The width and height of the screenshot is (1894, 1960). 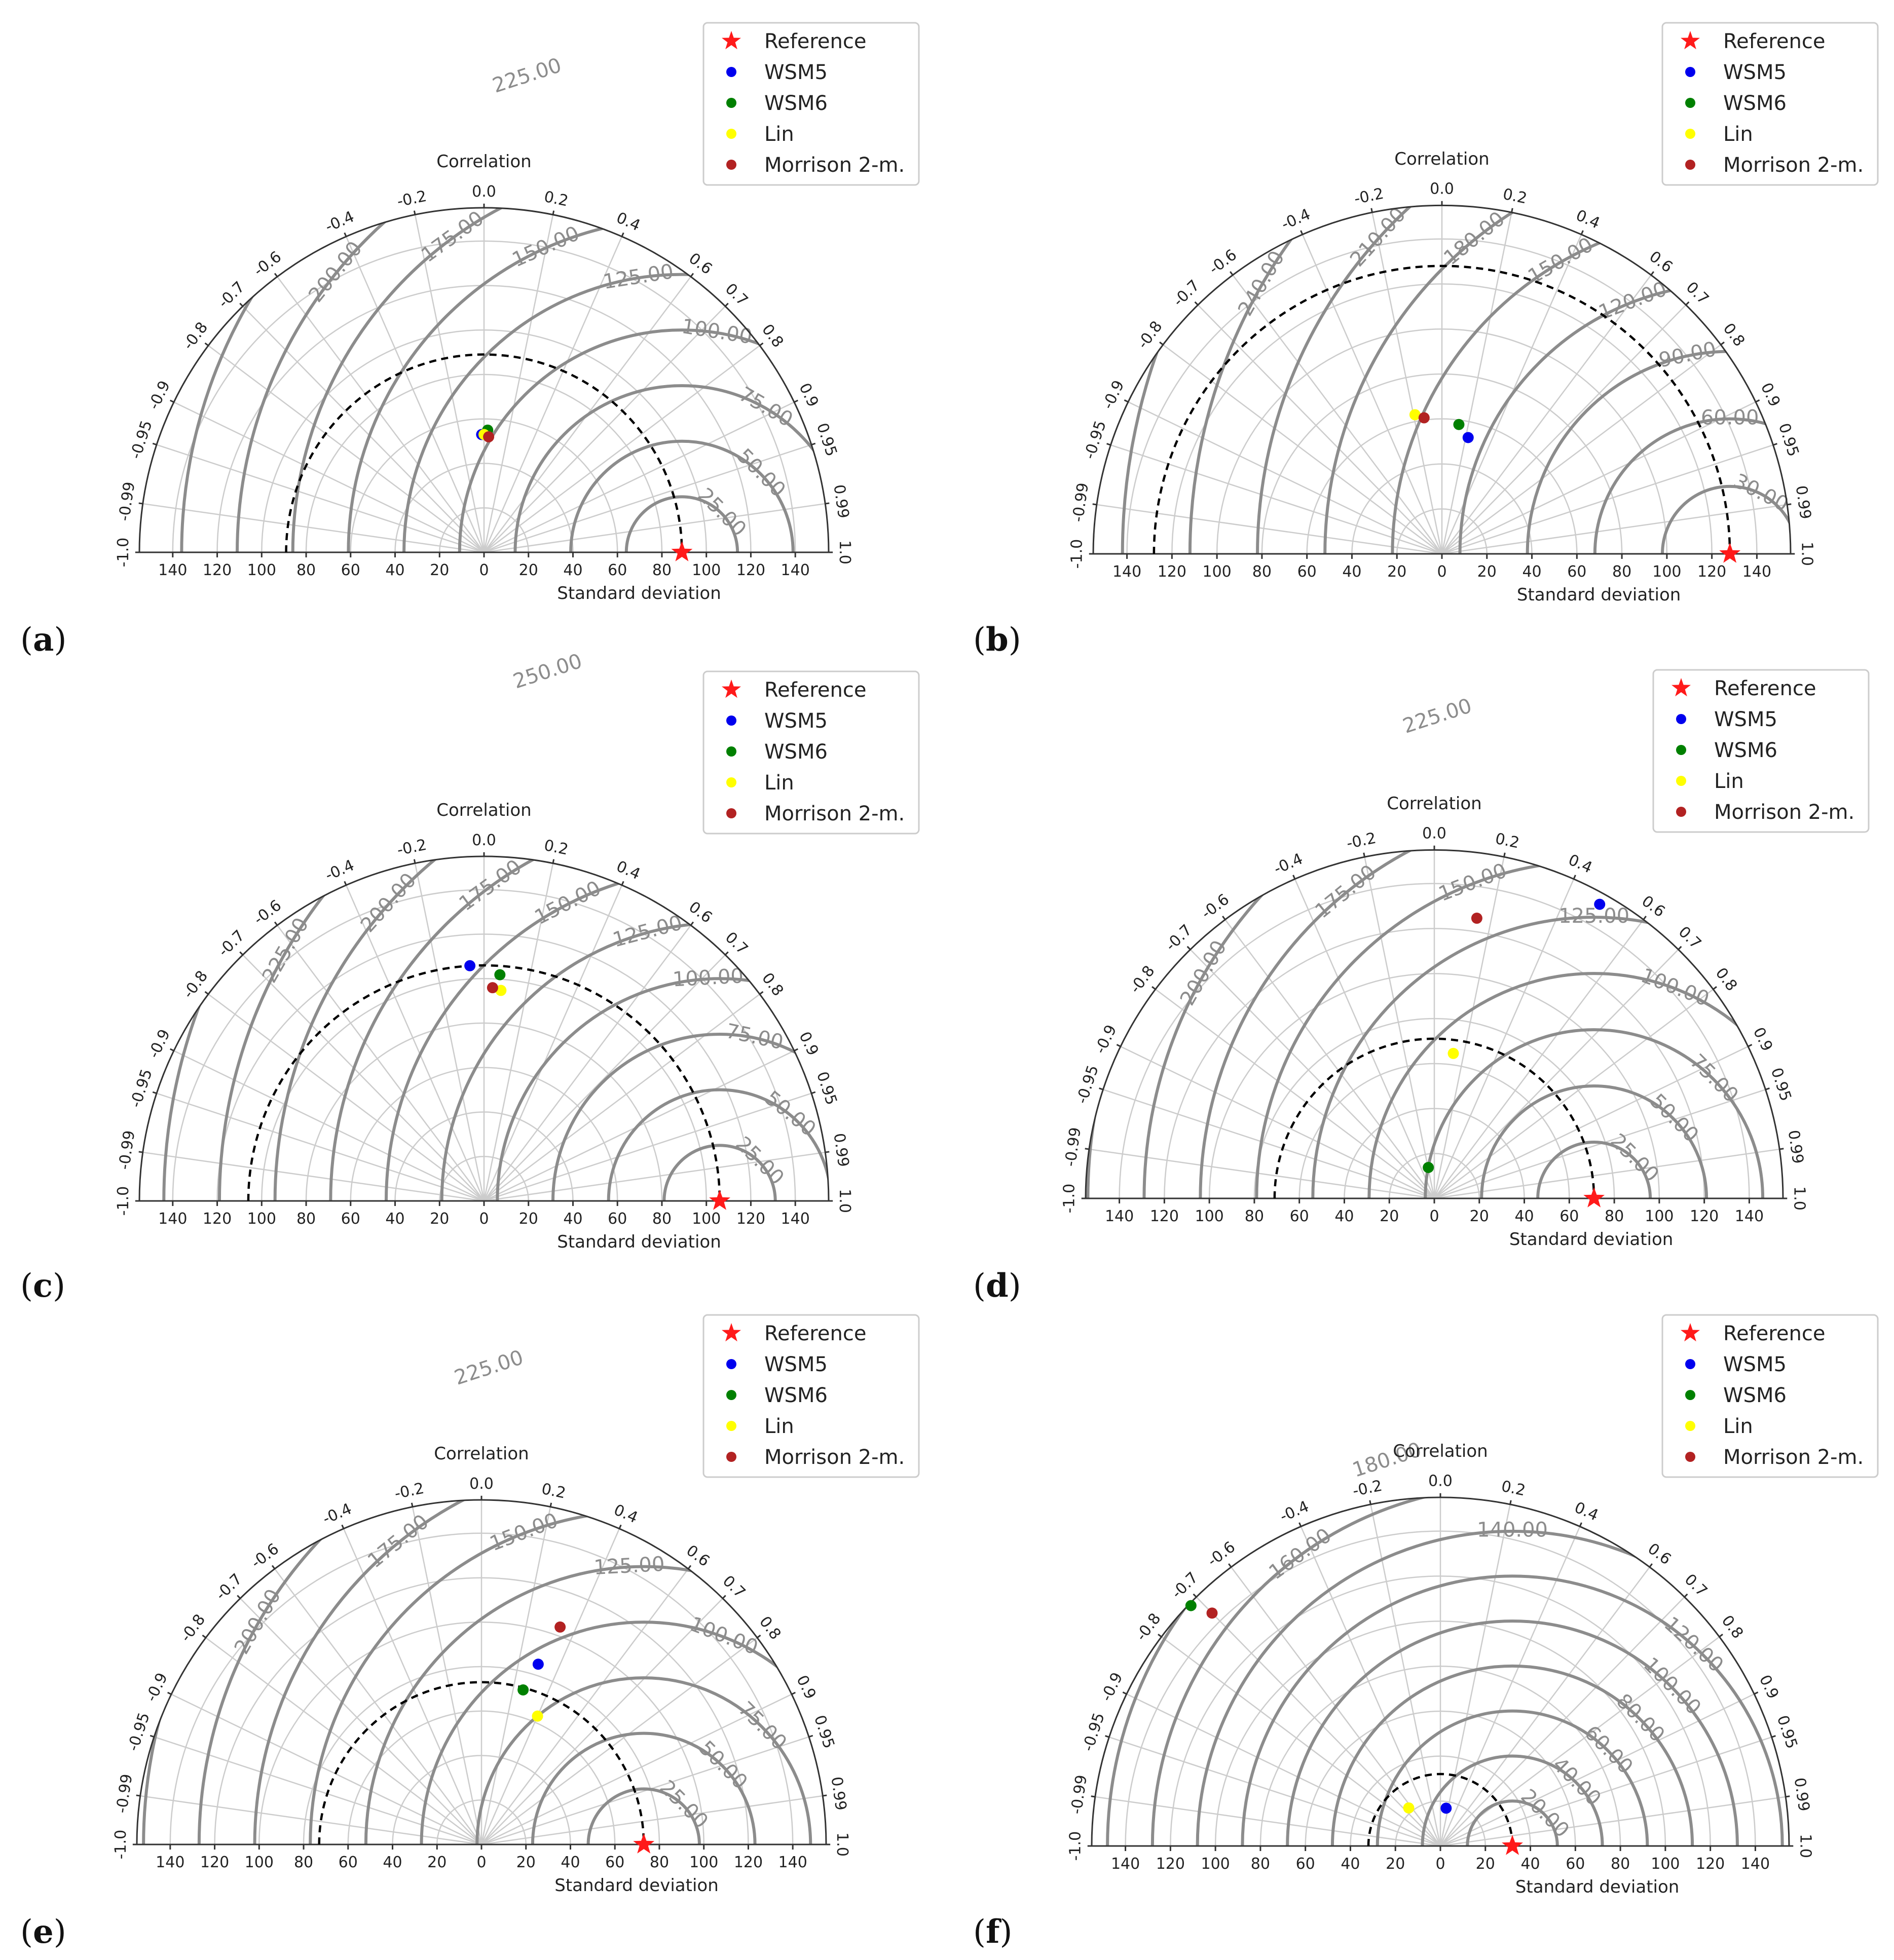 What do you see at coordinates (483, 162) in the screenshot?
I see `correlation-title: Correlation` at bounding box center [483, 162].